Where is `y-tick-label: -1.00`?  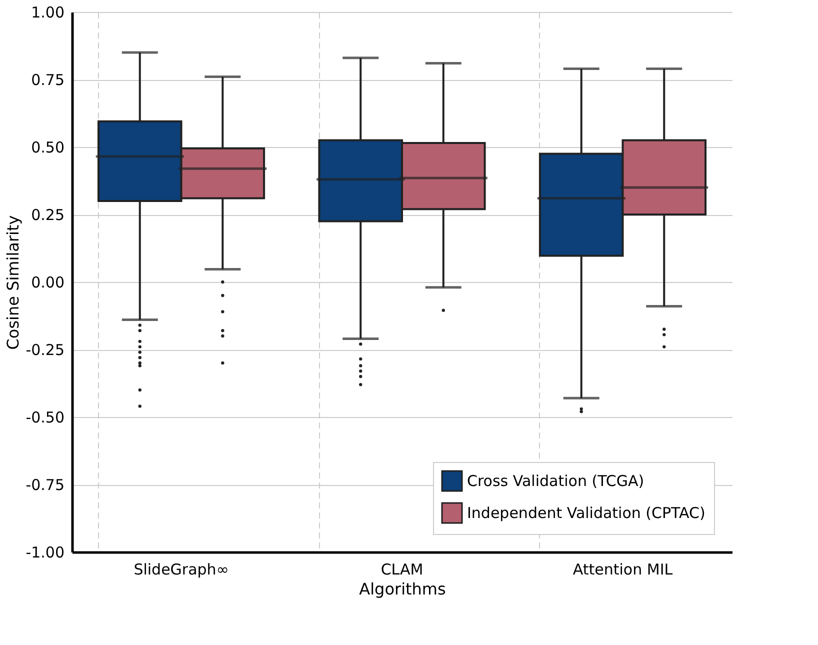
y-tick-label: -1.00 is located at coordinates (45, 553).